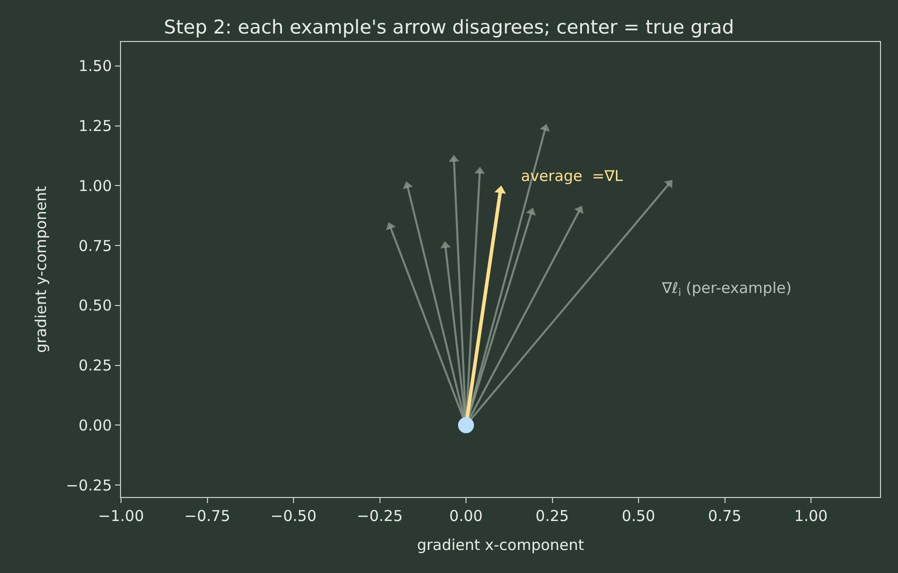 The image size is (898, 573). Describe the element at coordinates (449, 27) in the screenshot. I see `chart-title: Step 2: each example's arrow disagrees; center = true grad` at that location.